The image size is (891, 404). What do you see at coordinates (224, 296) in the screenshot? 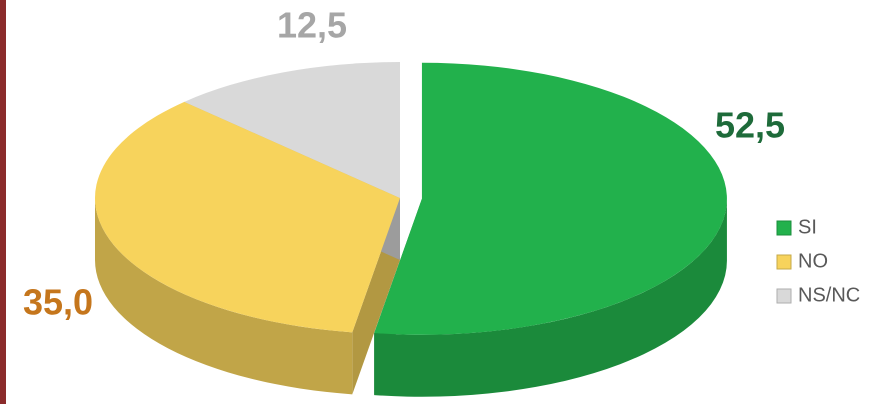
I see `slice-side` at bounding box center [224, 296].